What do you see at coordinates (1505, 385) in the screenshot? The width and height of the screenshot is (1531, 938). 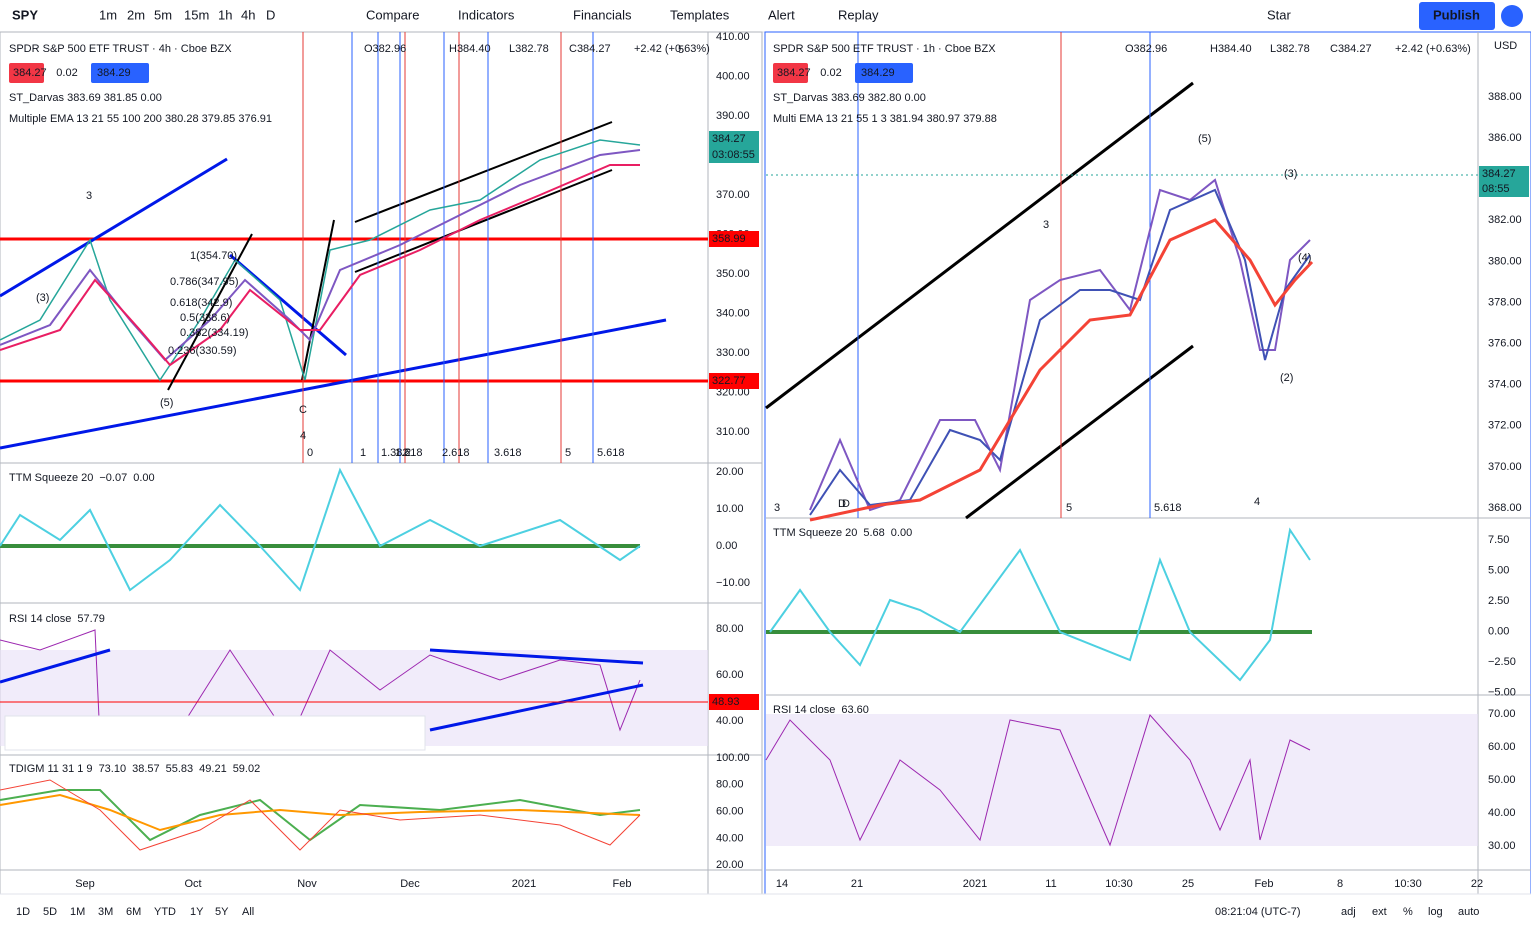 I see `price-tick: 374.00` at bounding box center [1505, 385].